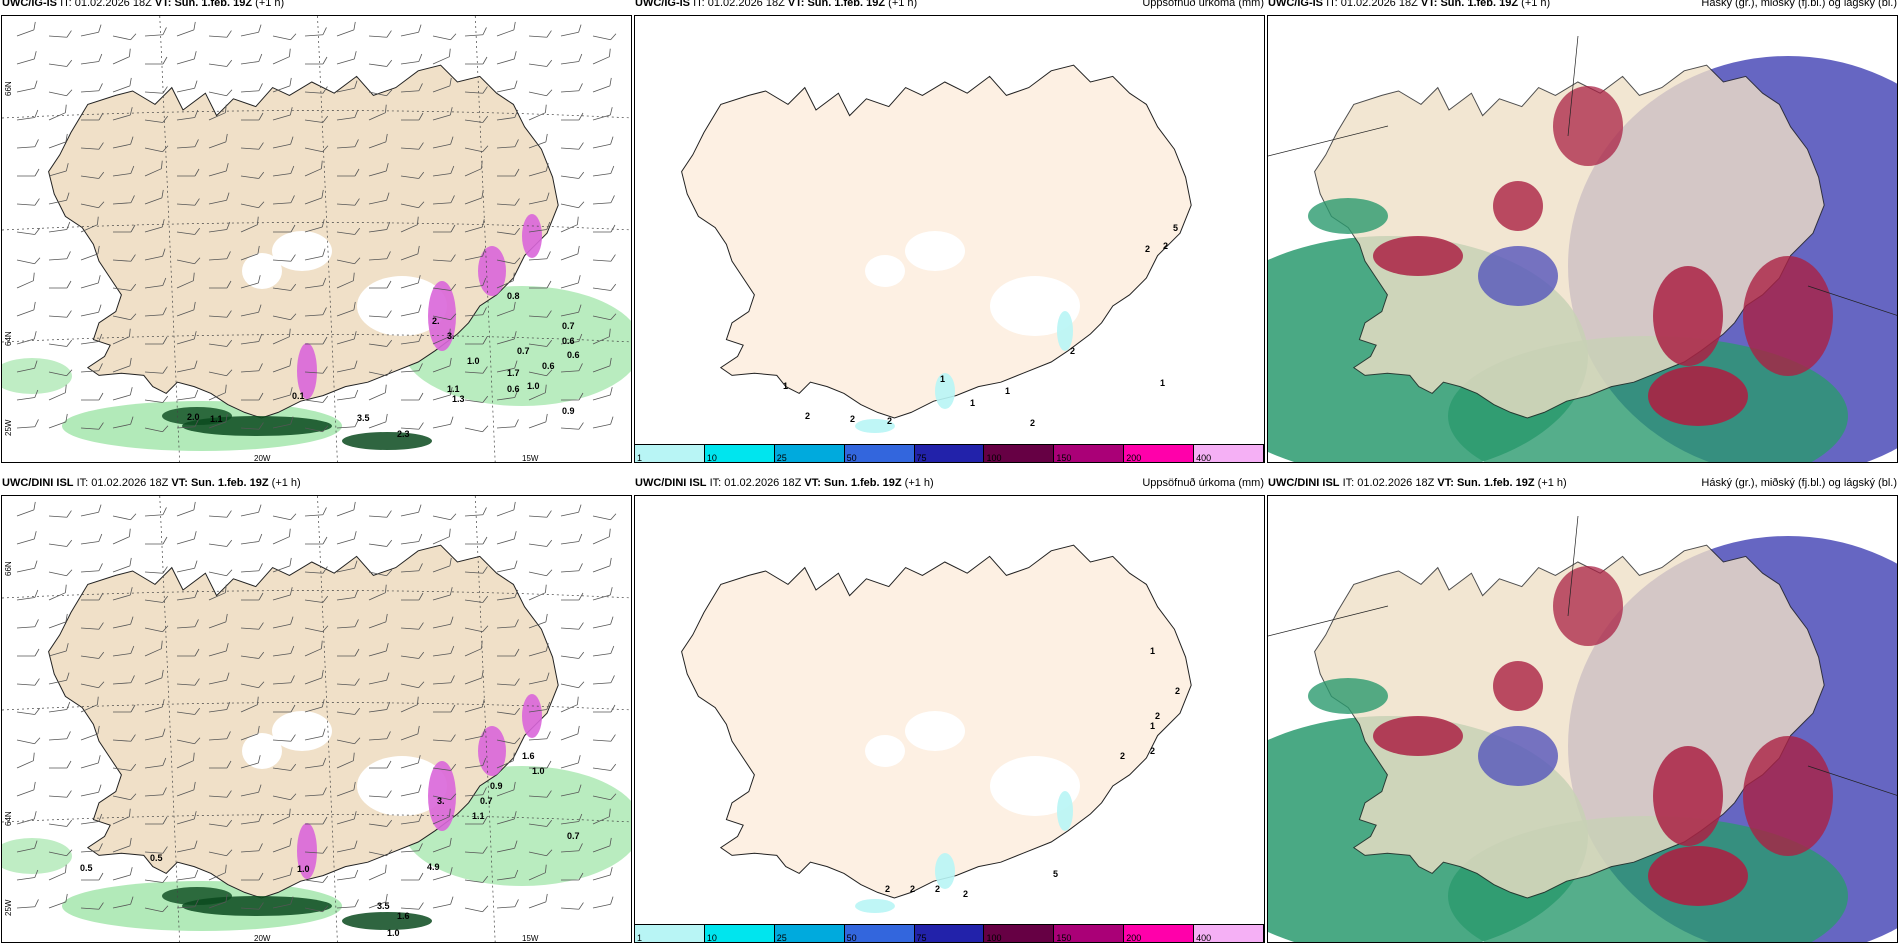 This screenshot has height=950, width=1900. I want to click on value-label: 0.7, so click(523, 351).